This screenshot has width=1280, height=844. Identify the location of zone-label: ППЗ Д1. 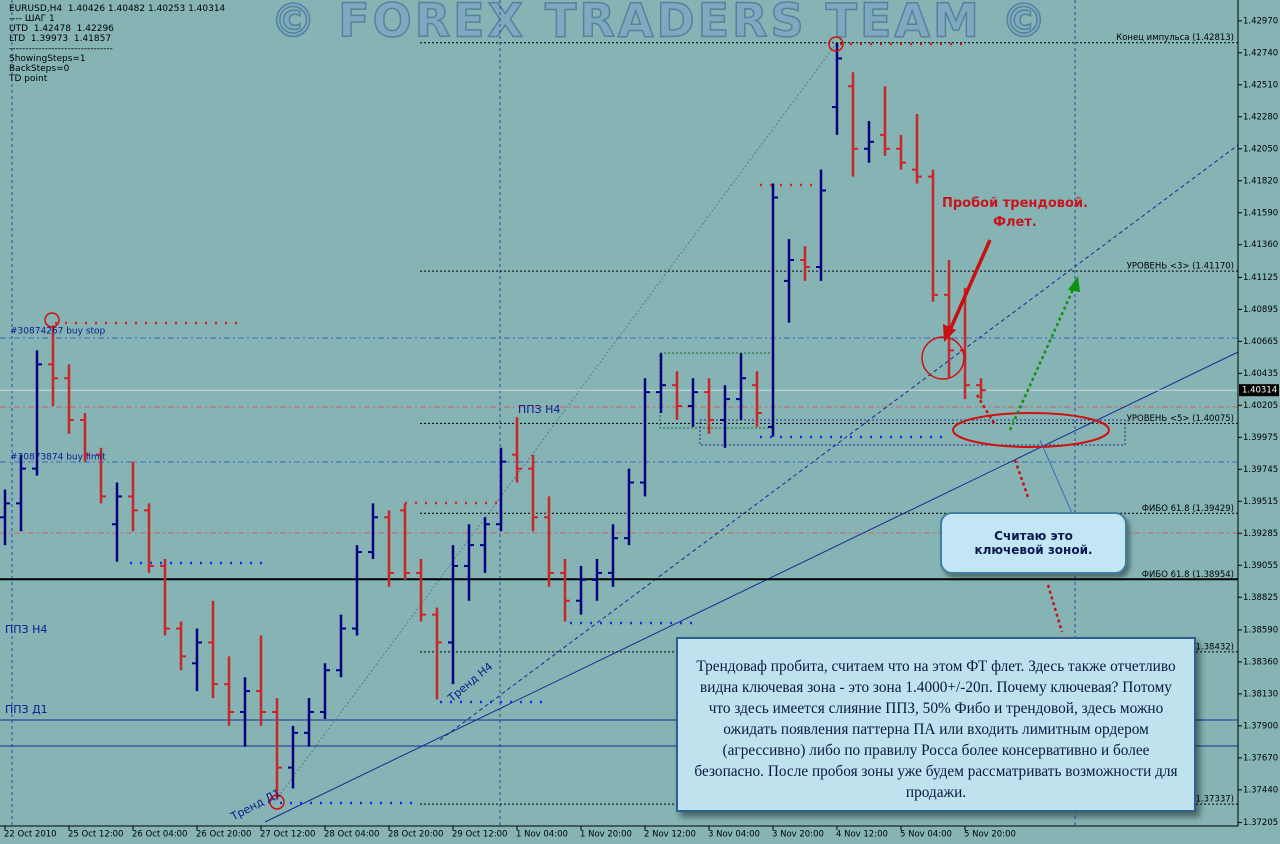
(26, 709).